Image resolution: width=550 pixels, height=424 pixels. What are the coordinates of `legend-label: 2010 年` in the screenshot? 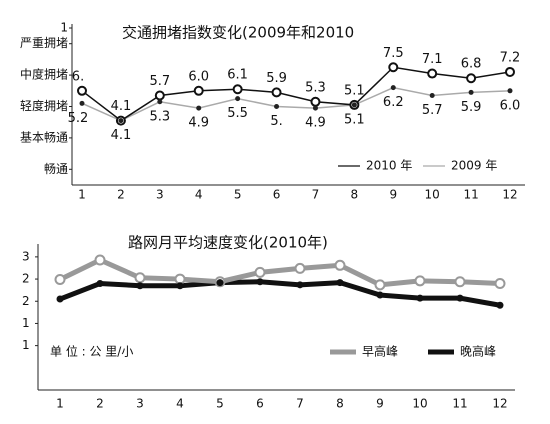 It's located at (389, 166).